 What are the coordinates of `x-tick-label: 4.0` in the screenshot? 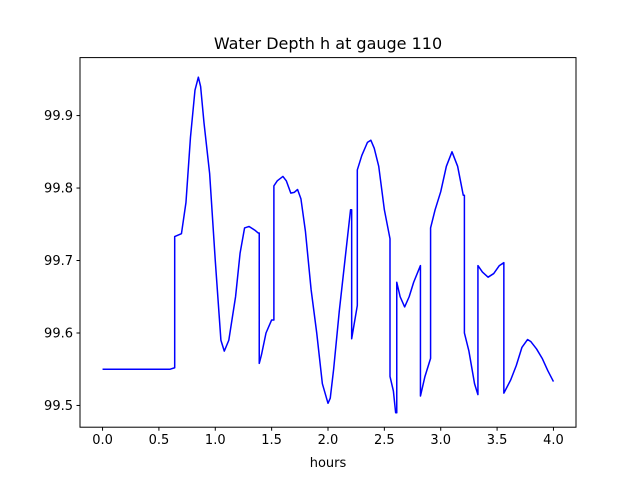 It's located at (553, 440).